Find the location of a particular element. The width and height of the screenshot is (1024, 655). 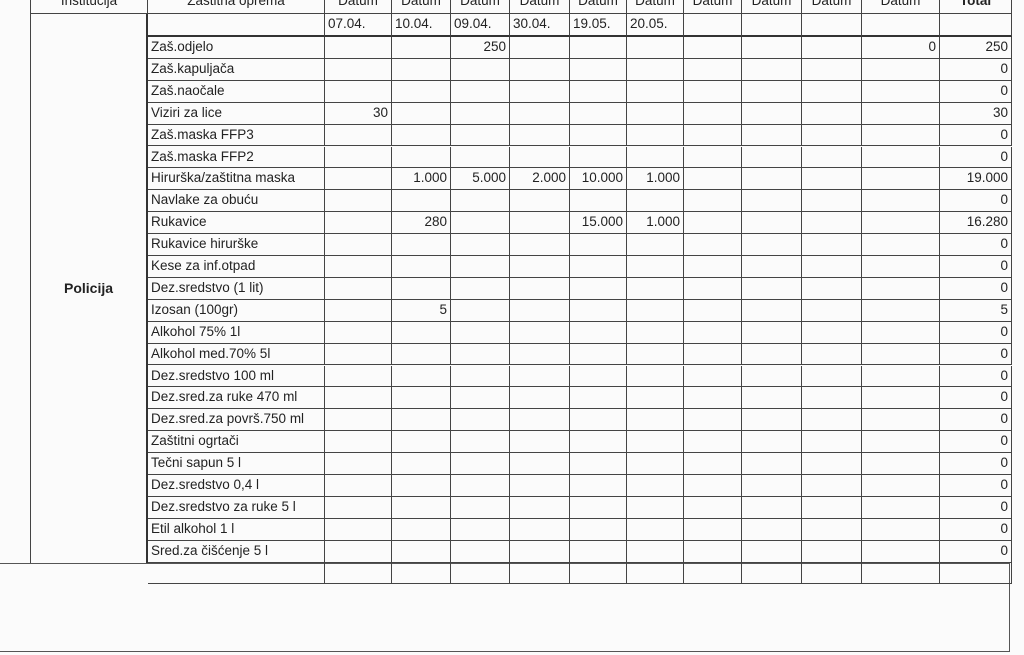

item-name: Hirurška/zaštitna maska is located at coordinates (236, 179).